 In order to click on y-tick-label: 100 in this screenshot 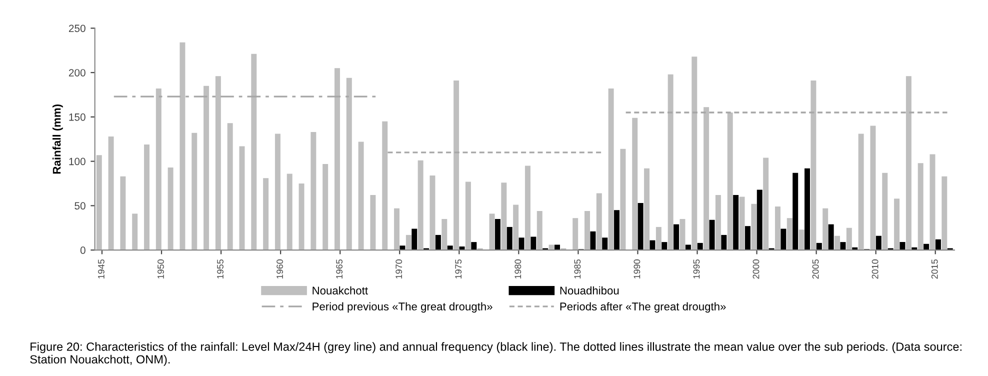, I will do `click(77, 162)`.